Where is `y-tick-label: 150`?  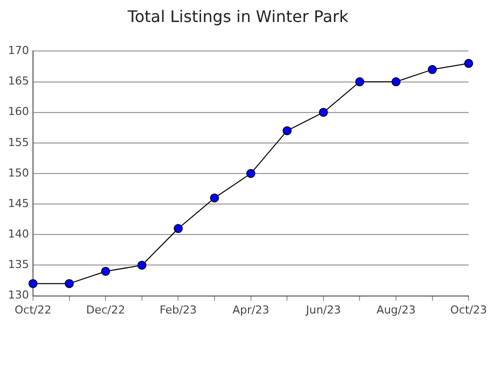 y-tick-label: 150 is located at coordinates (18, 173).